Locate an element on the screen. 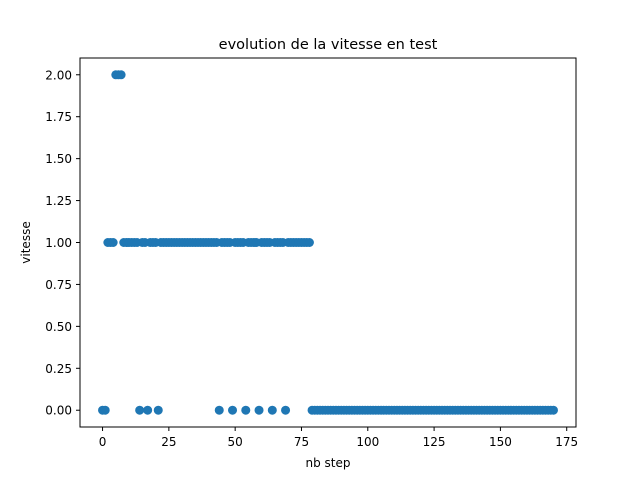 The width and height of the screenshot is (640, 480). y-tick-label: 0.75 is located at coordinates (58, 285).